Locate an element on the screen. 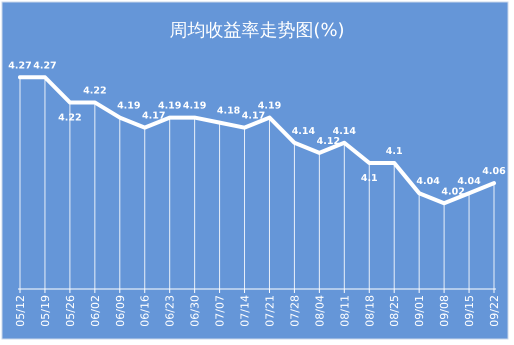 The height and width of the screenshot is (345, 514). data-label: 4.18 is located at coordinates (228, 111).